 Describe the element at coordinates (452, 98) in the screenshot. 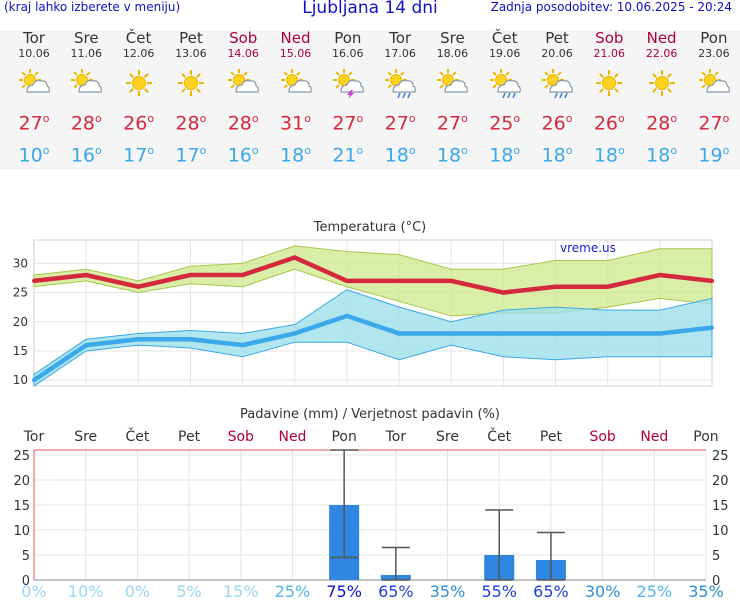

I see `day-column: Sre 18.06 27o 18o` at that location.